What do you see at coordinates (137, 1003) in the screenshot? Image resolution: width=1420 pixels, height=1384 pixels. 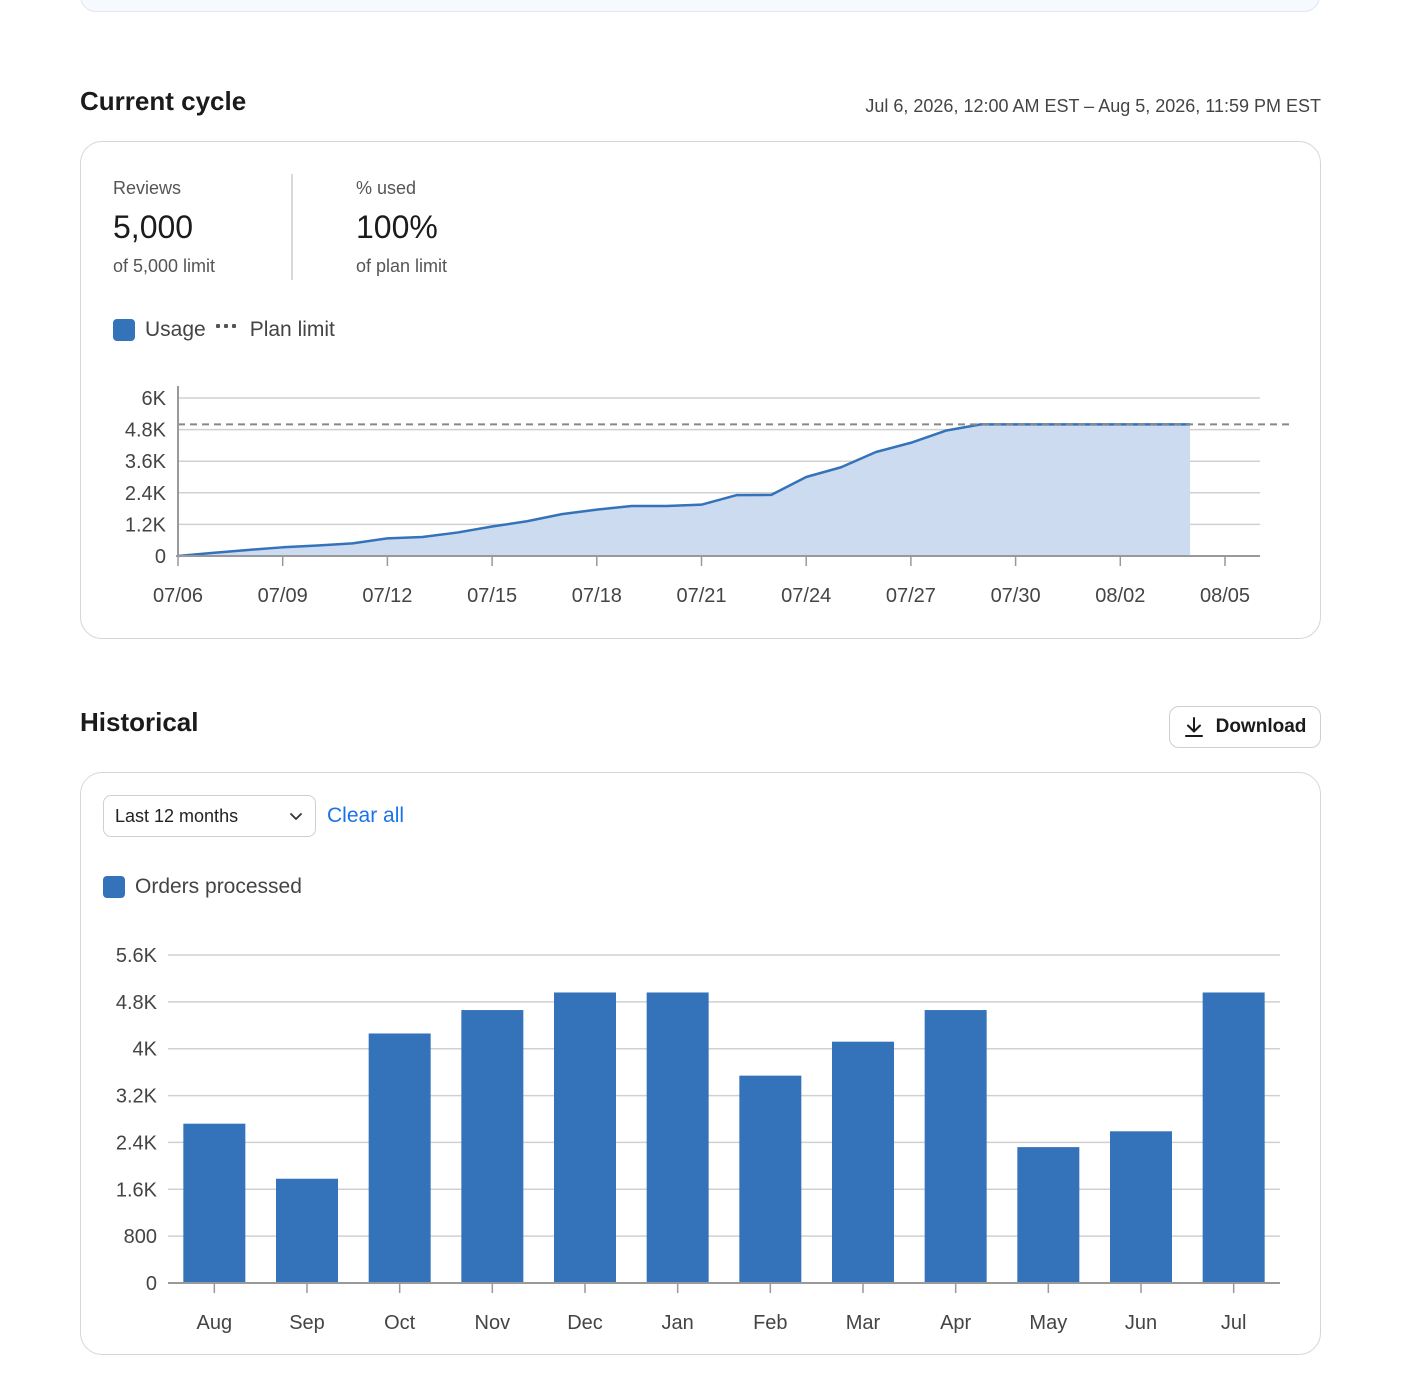 I see `orders-y-tick-label: 4.8K` at bounding box center [137, 1003].